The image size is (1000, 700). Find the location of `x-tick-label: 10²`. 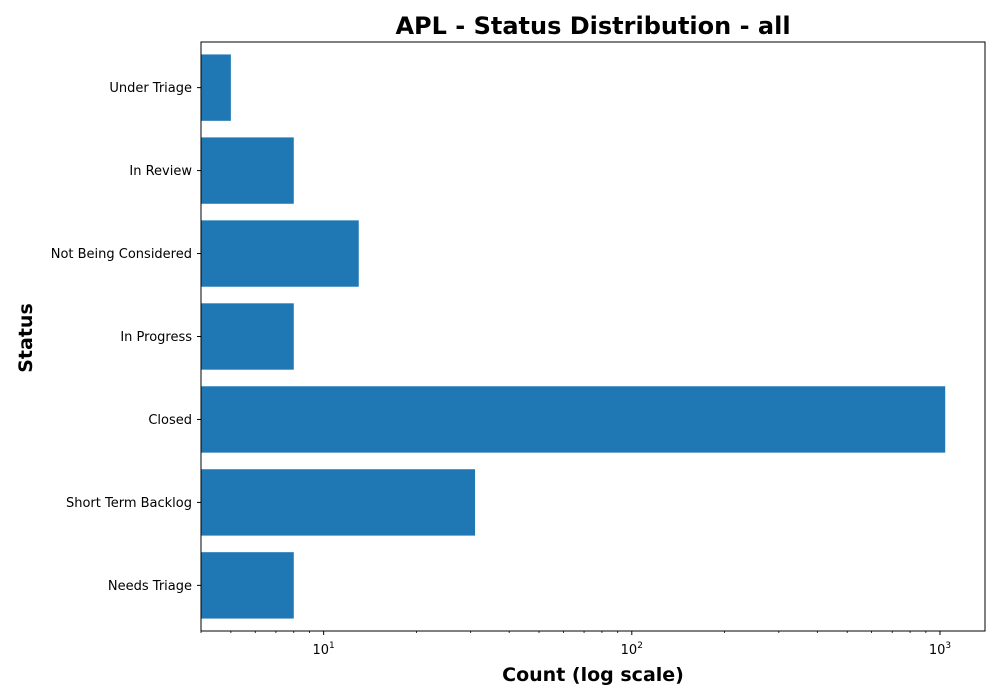

x-tick-label: 10² is located at coordinates (632, 649).